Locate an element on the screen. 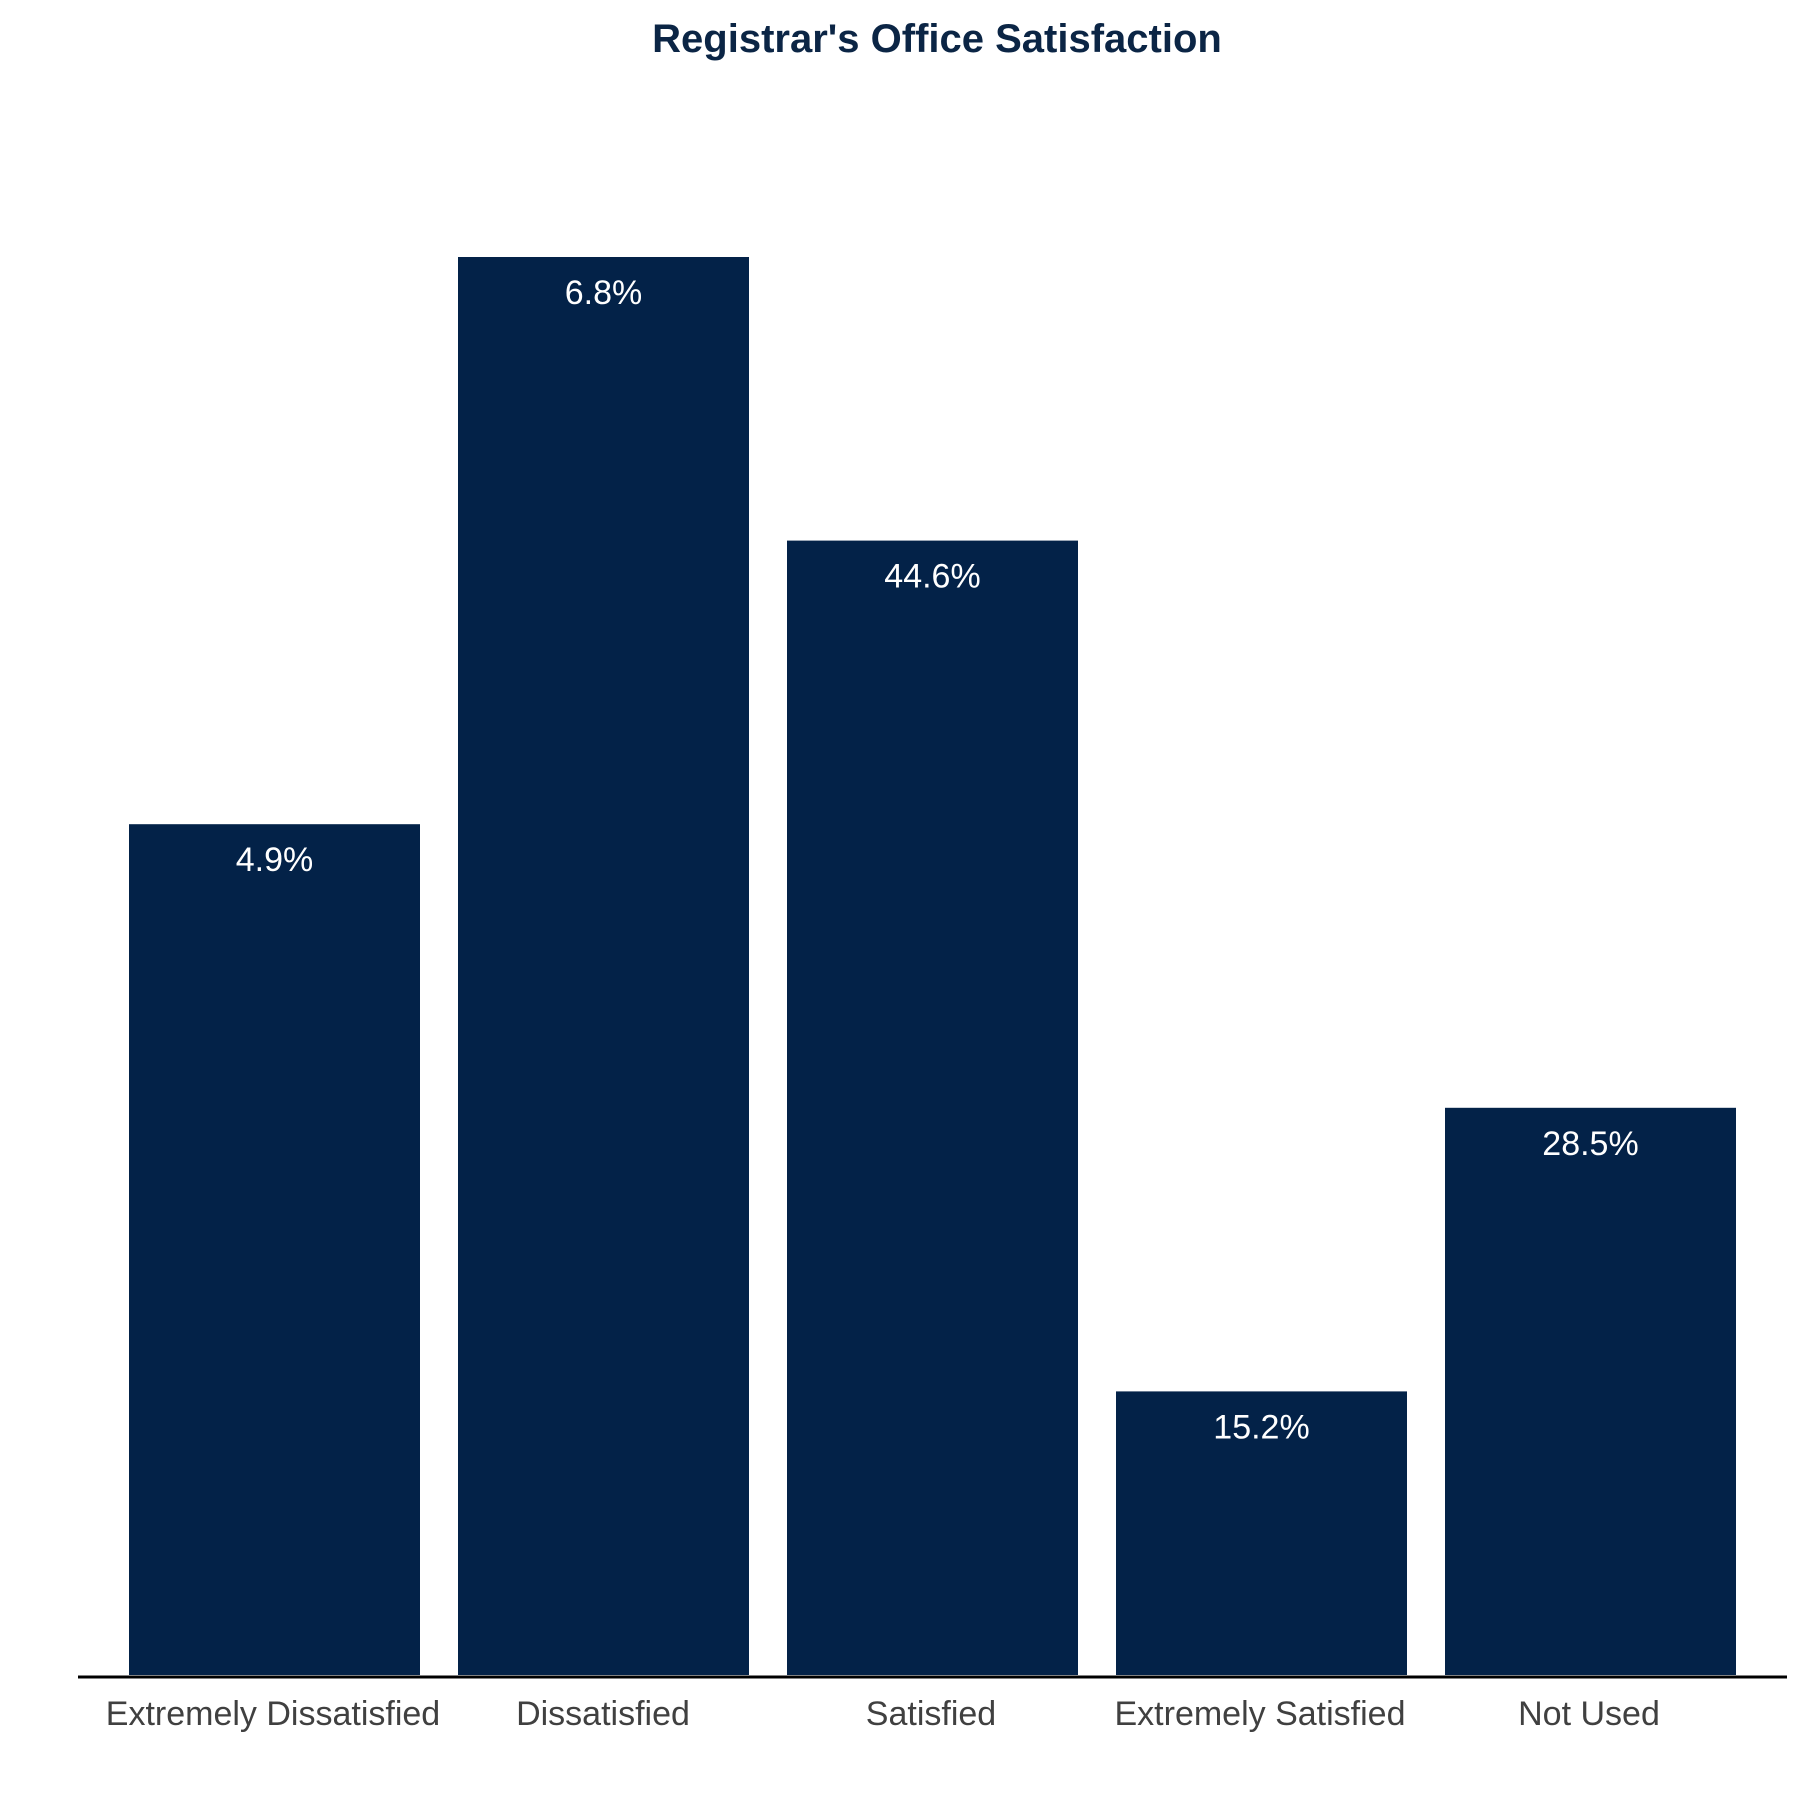 Image resolution: width=1800 pixels, height=1805 pixels. bar-extremely-dissatisfied is located at coordinates (274, 1249).